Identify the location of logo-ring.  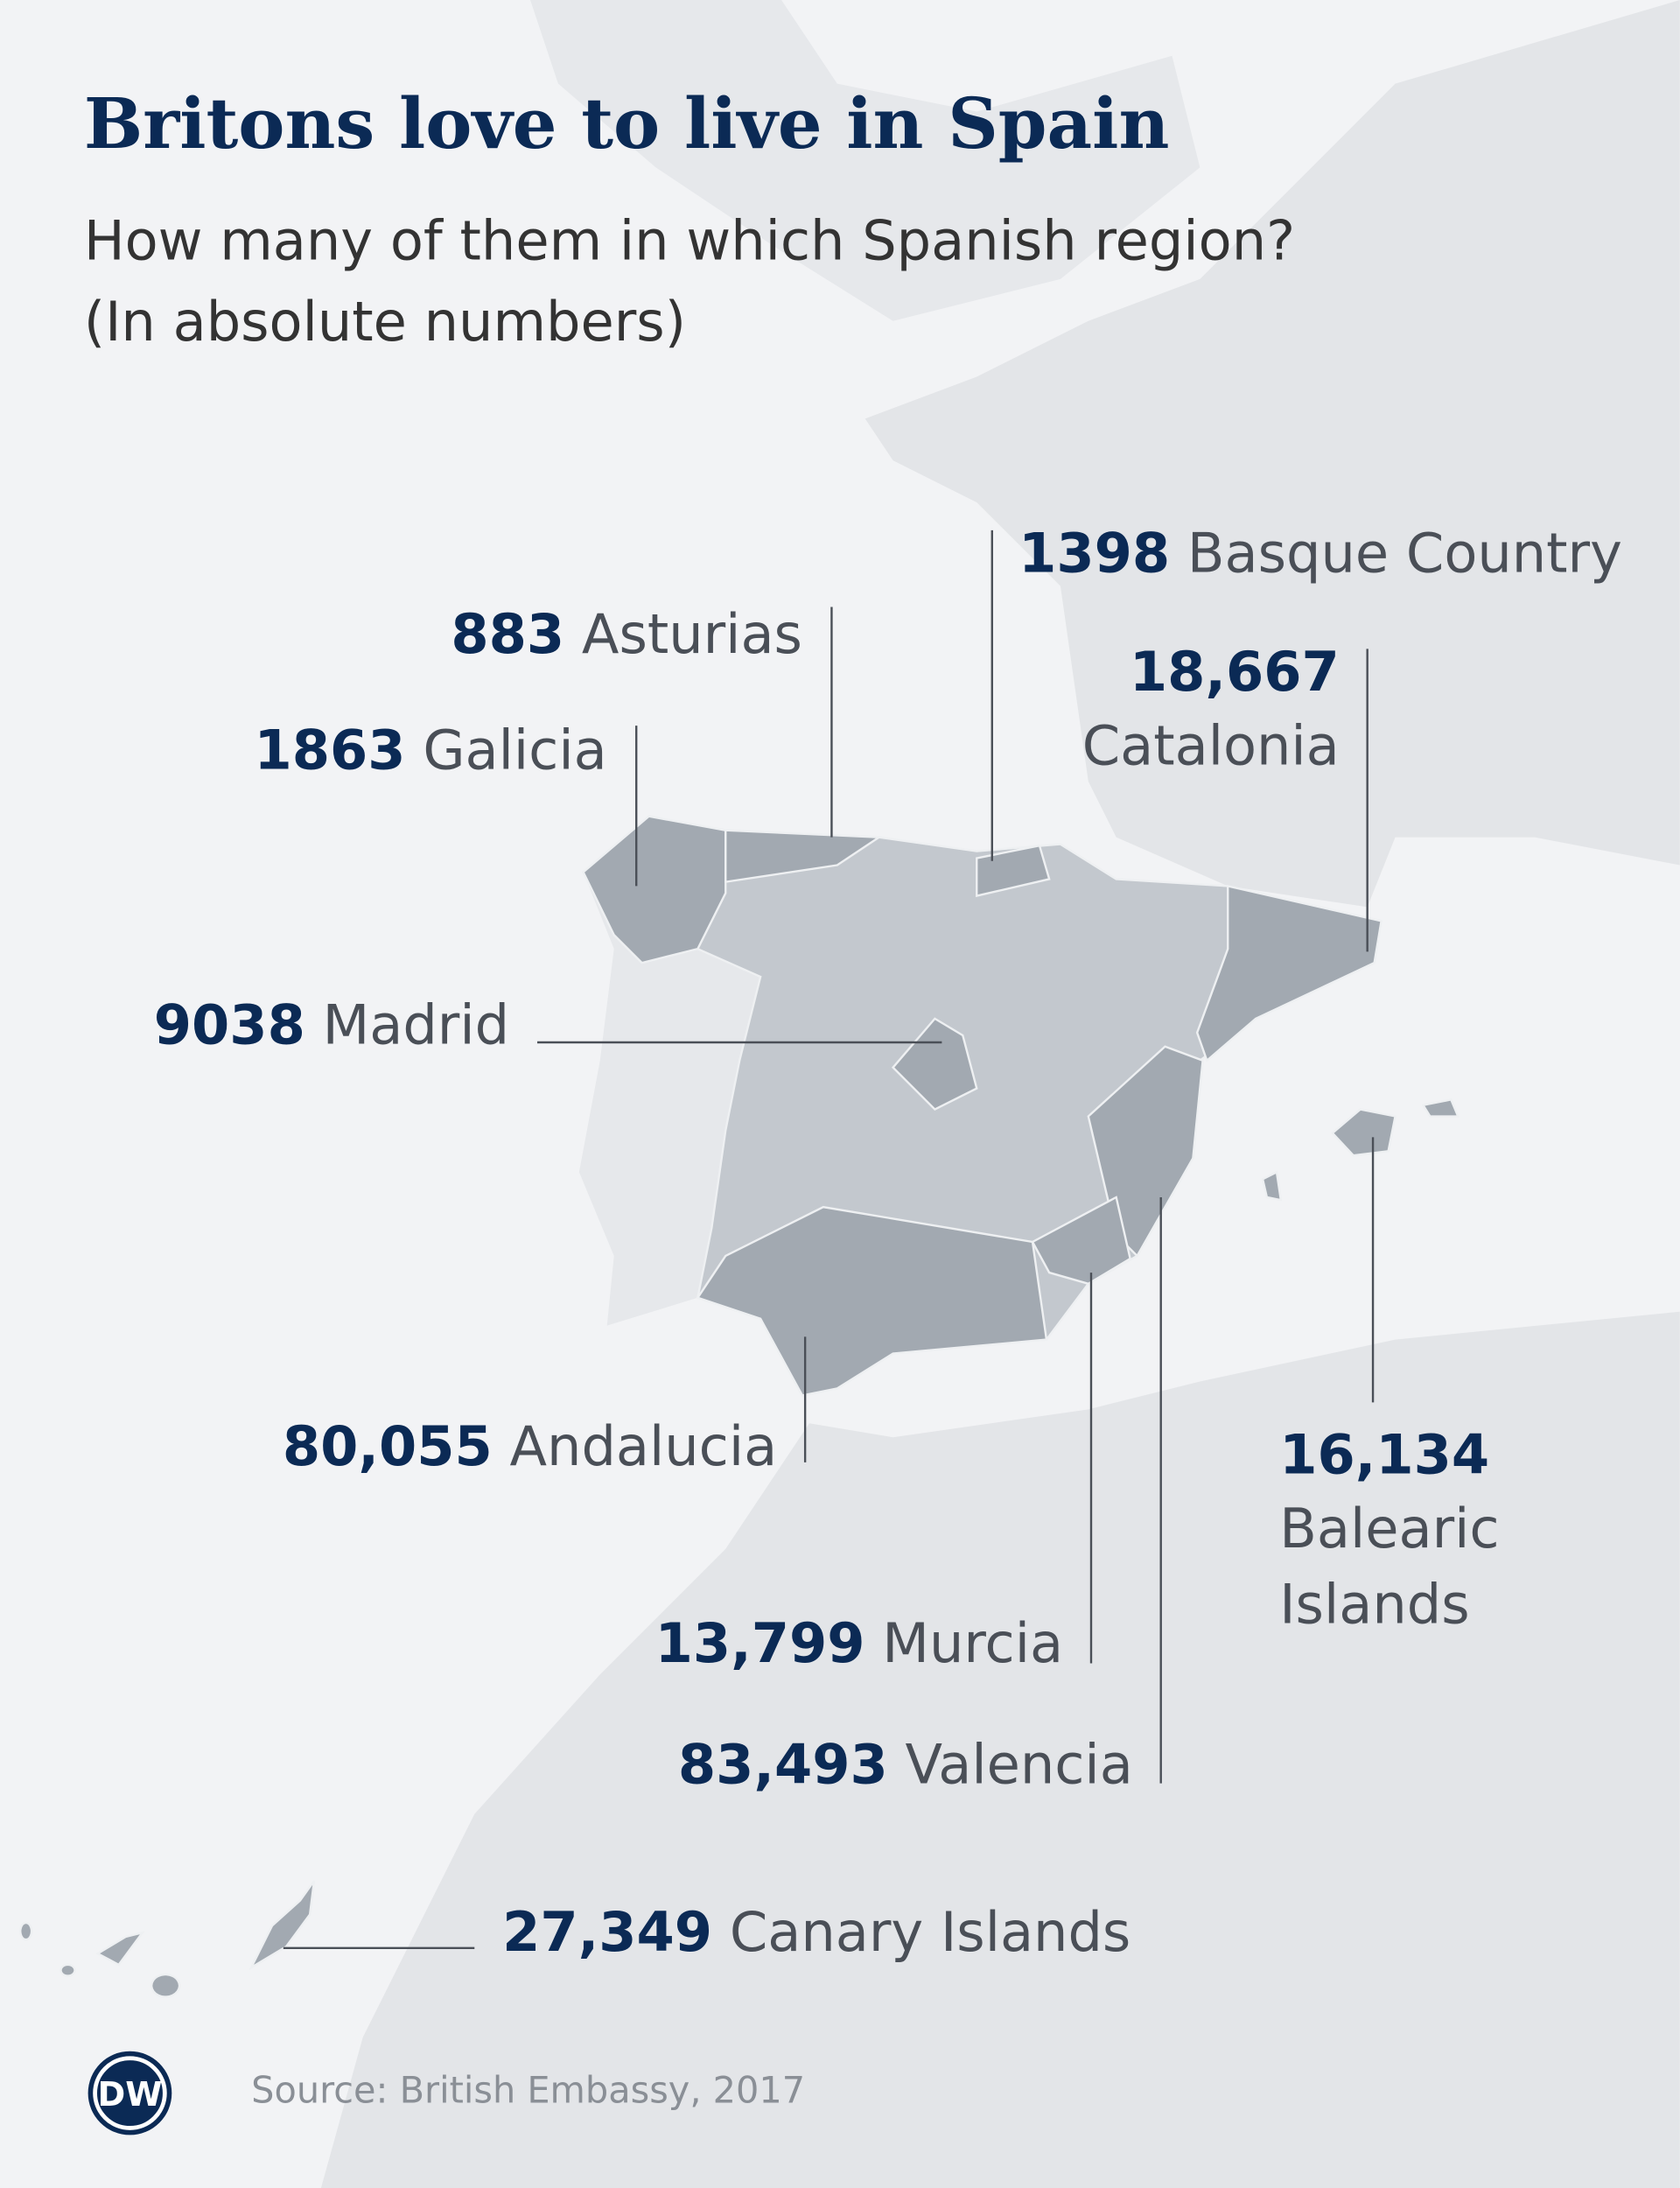
(130, 2093).